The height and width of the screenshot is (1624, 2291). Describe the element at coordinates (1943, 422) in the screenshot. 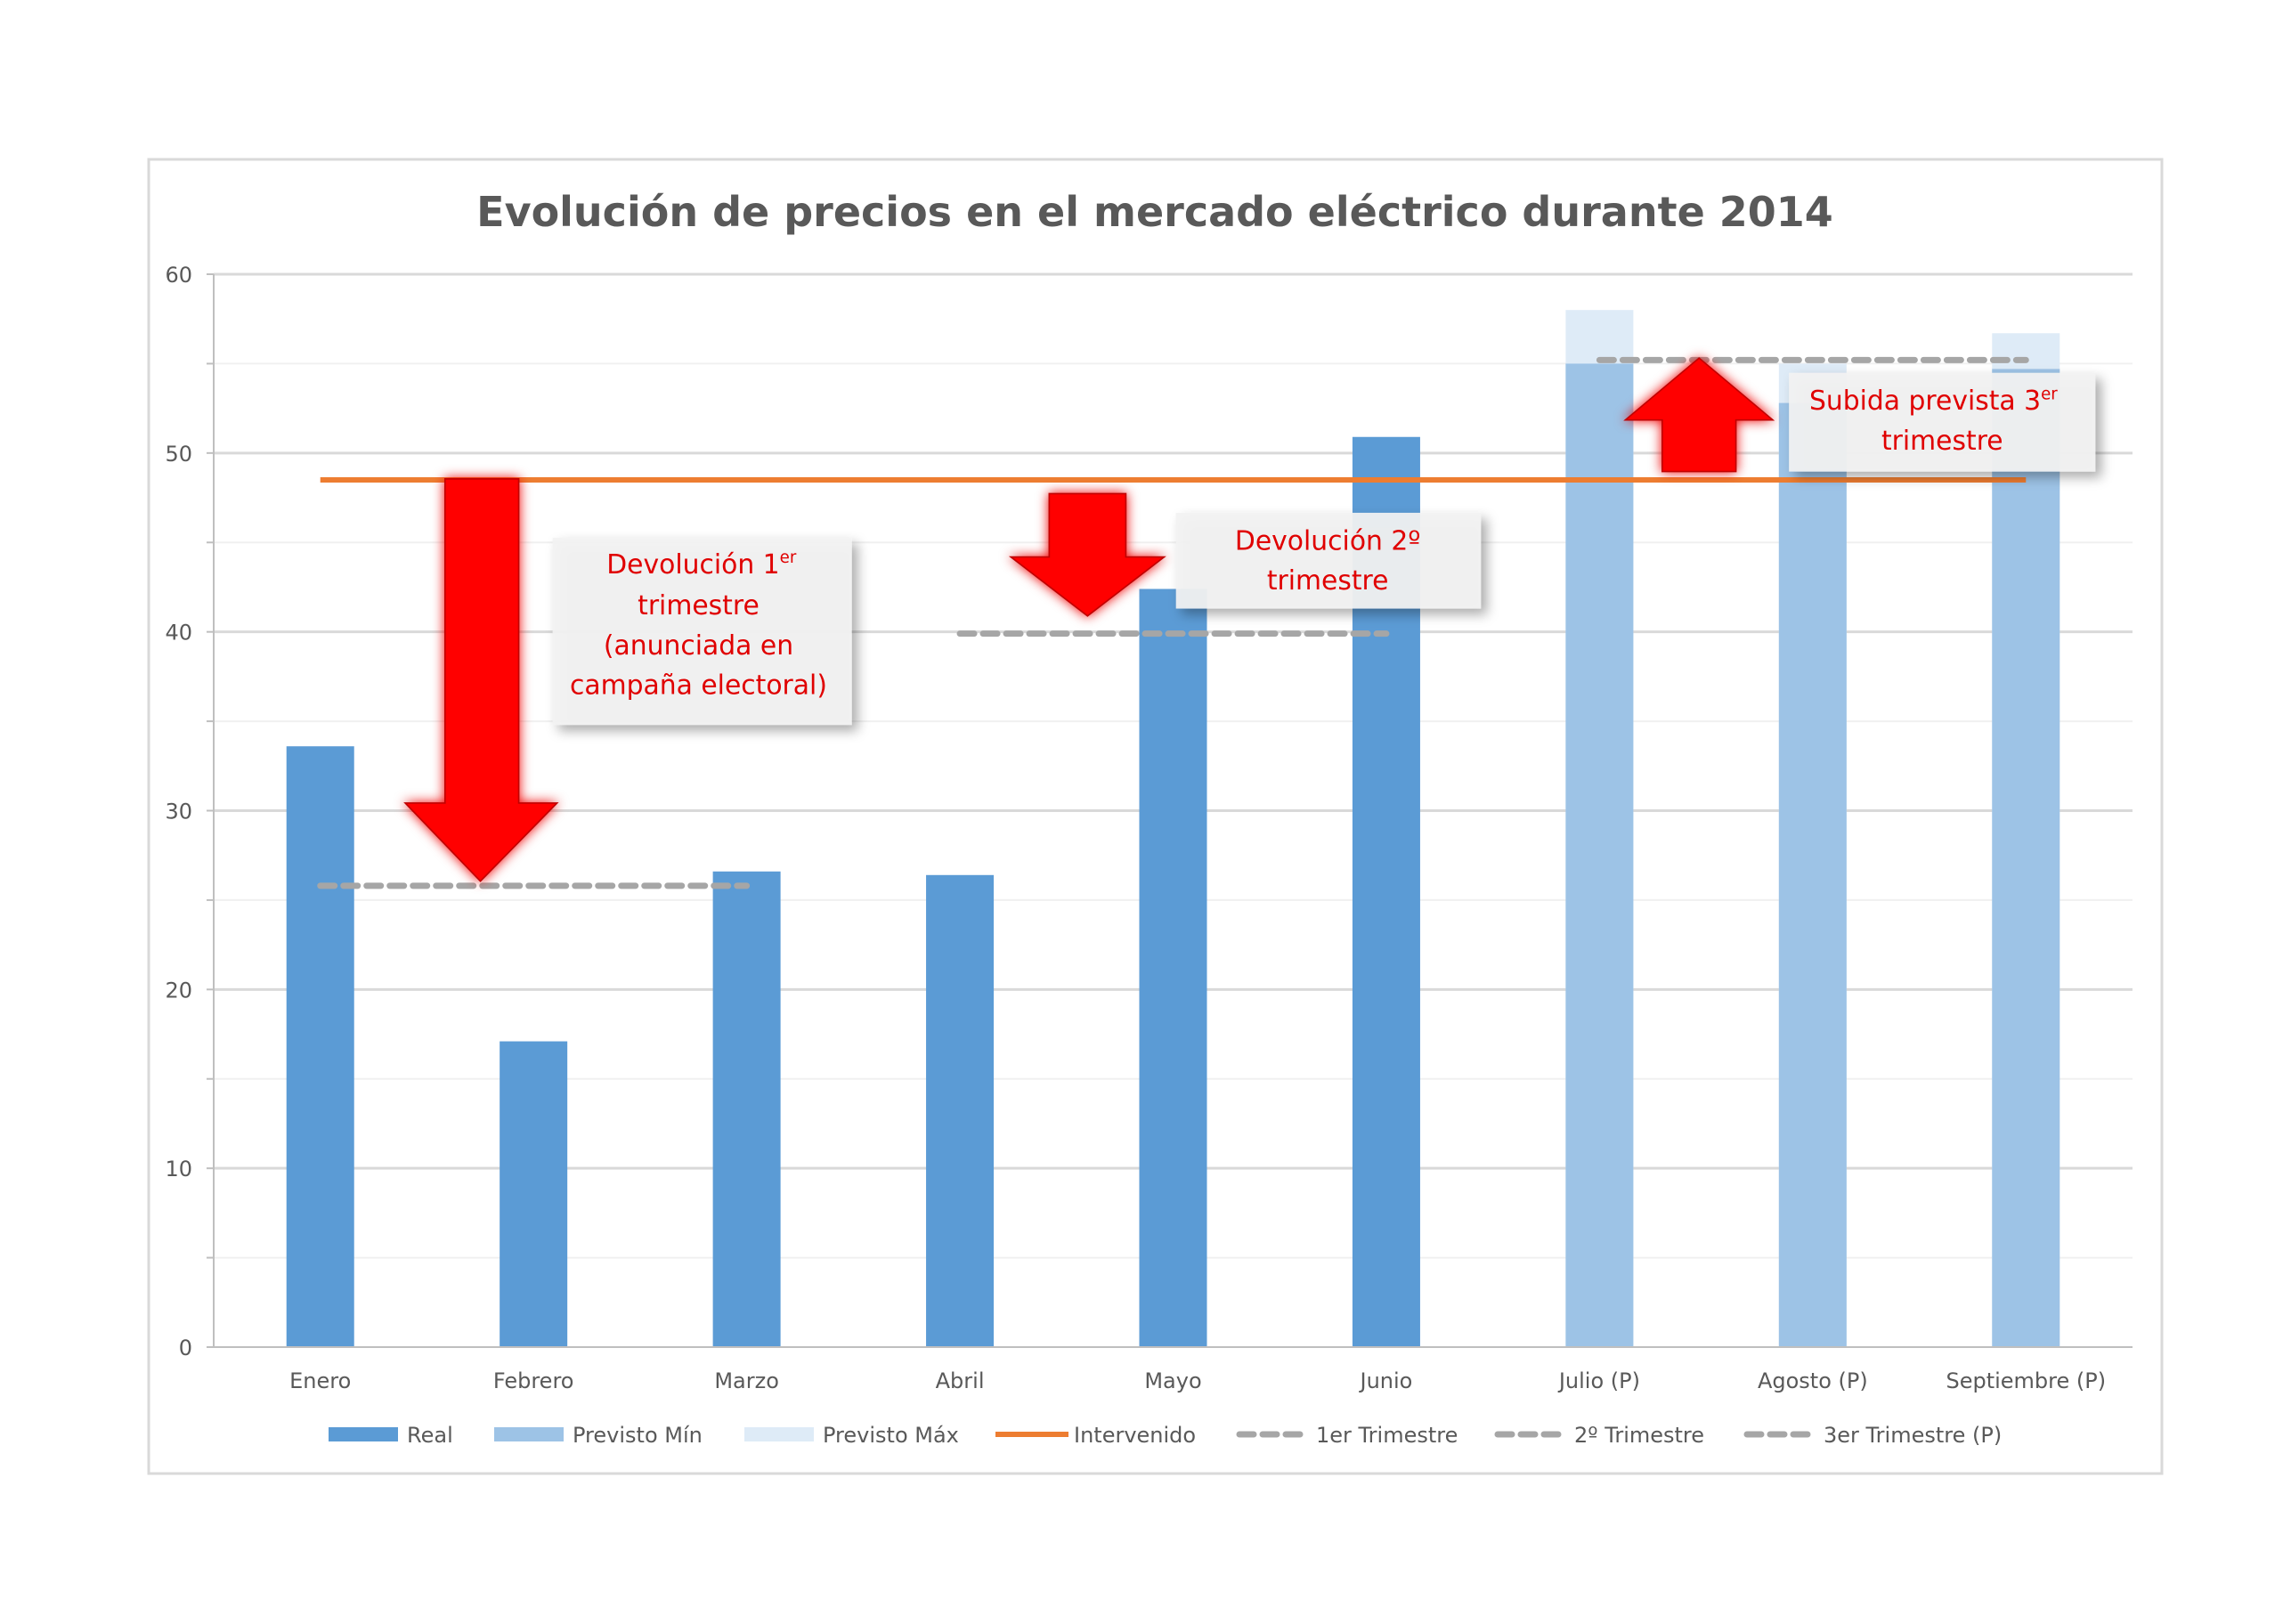

I see `annotation-box-q3: Subida prevista 3er trimestre` at that location.